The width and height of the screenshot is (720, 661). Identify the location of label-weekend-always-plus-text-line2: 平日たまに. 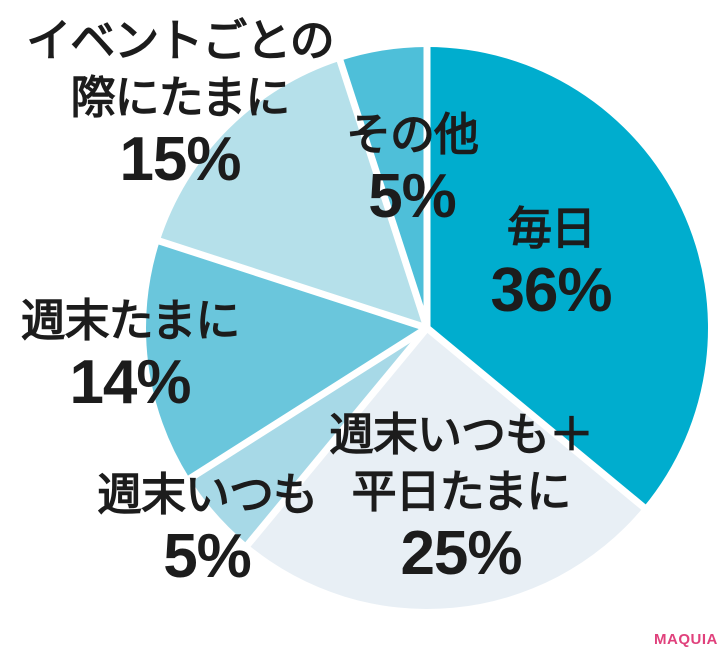
(461, 491).